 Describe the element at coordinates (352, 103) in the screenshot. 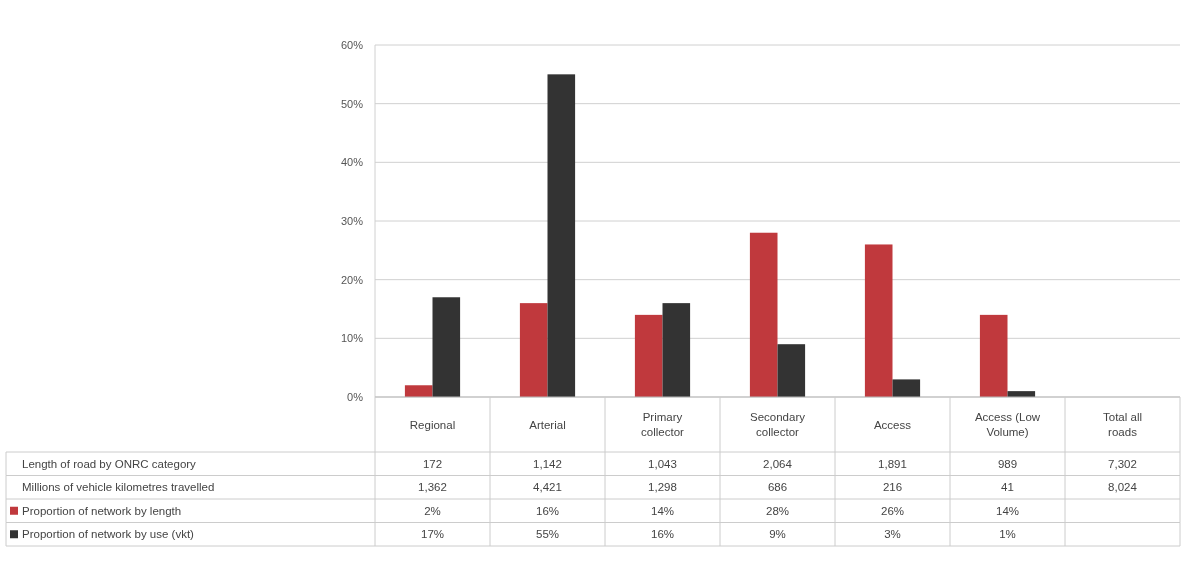

I see `y-tick-label: 50%` at that location.